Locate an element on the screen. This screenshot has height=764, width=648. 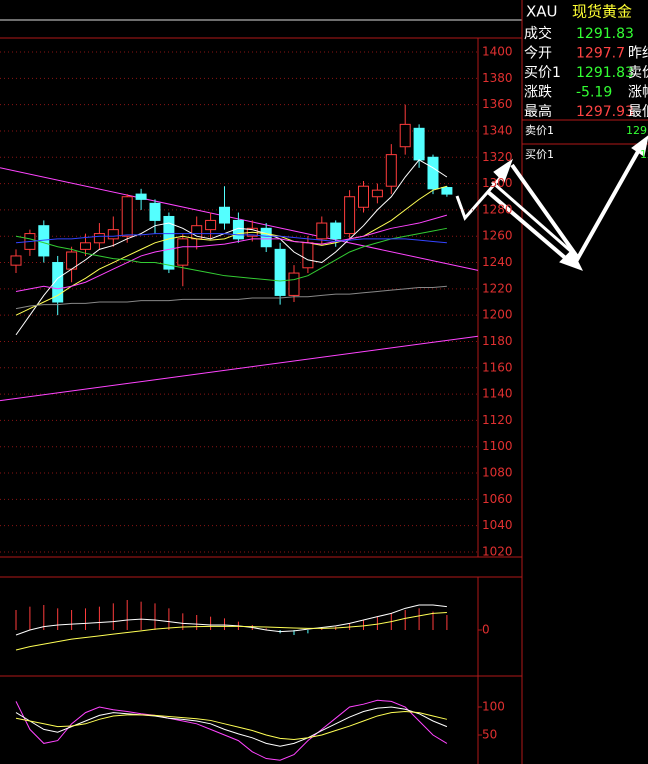
quote-value: 1297.93 is located at coordinates (605, 112).